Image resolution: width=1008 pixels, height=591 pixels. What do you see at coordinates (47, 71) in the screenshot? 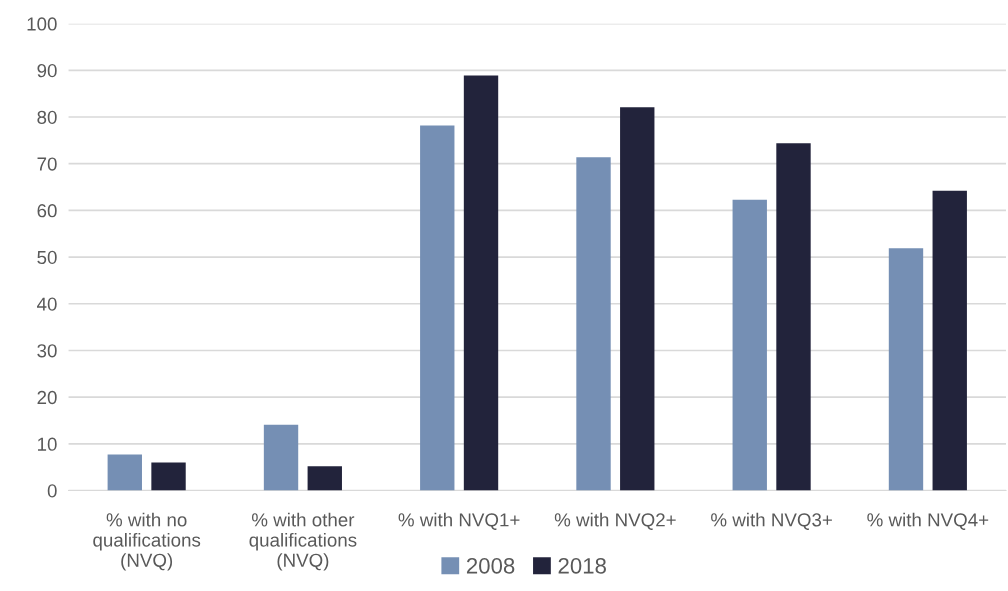
I see `y-tick-label: 90` at bounding box center [47, 71].